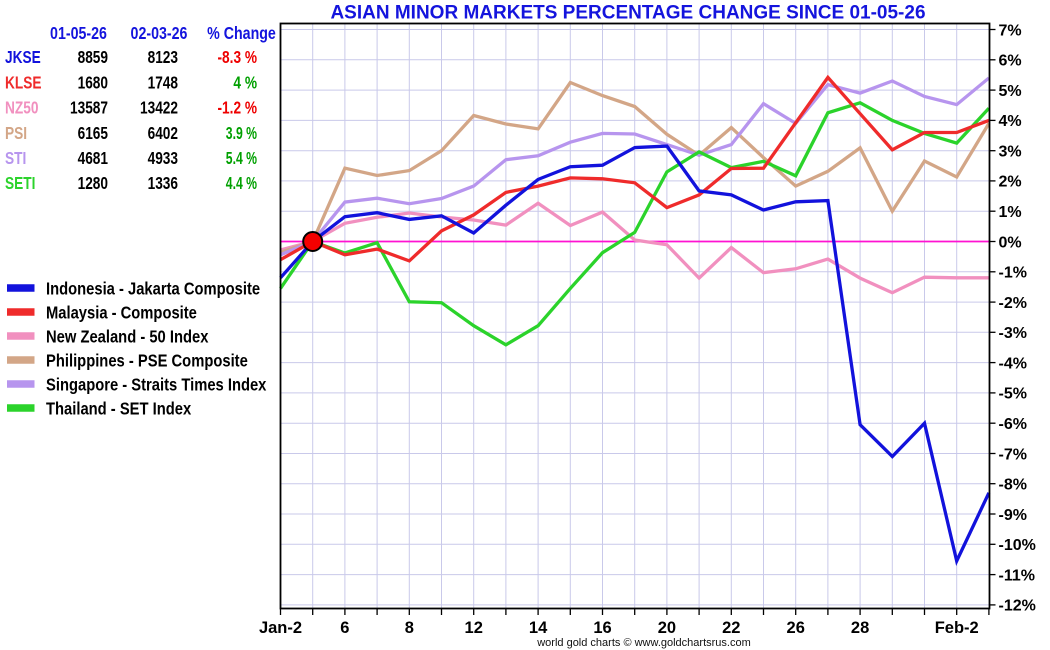 This screenshot has width=1050, height=650. I want to click on svg-text: -3%, so click(1013, 333).